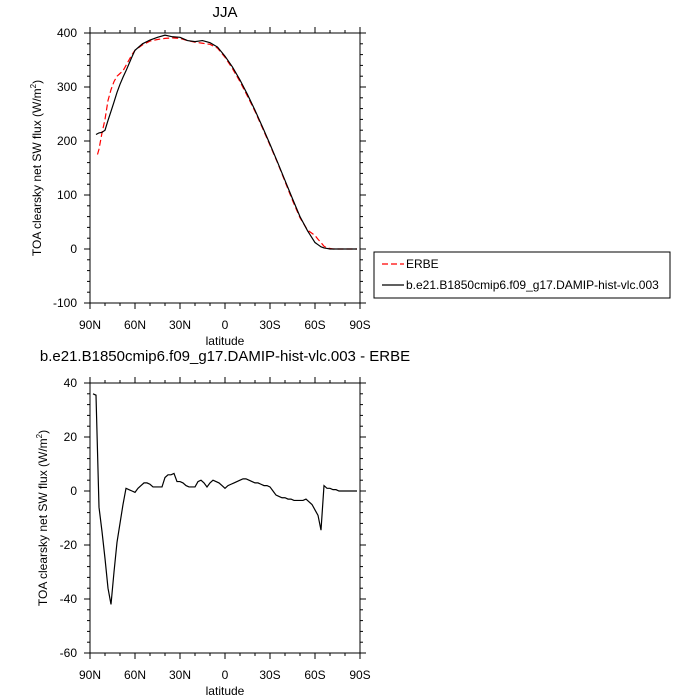  Describe the element at coordinates (71, 437) in the screenshot. I see `y-tick-label: 20` at that location.